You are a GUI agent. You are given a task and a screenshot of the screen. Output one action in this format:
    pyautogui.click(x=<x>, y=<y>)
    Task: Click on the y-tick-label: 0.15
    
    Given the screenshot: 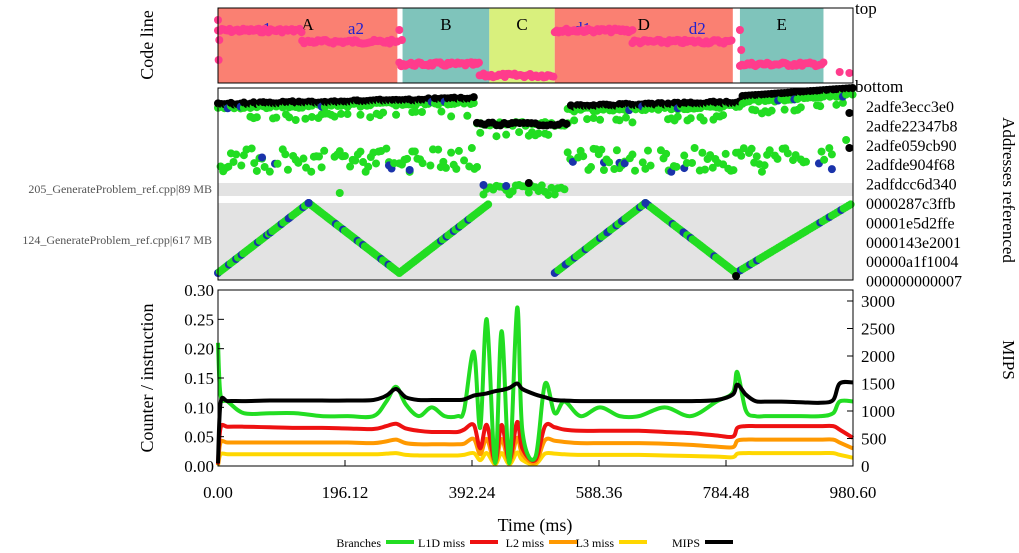 What is the action you would take?
    pyautogui.click(x=199, y=378)
    